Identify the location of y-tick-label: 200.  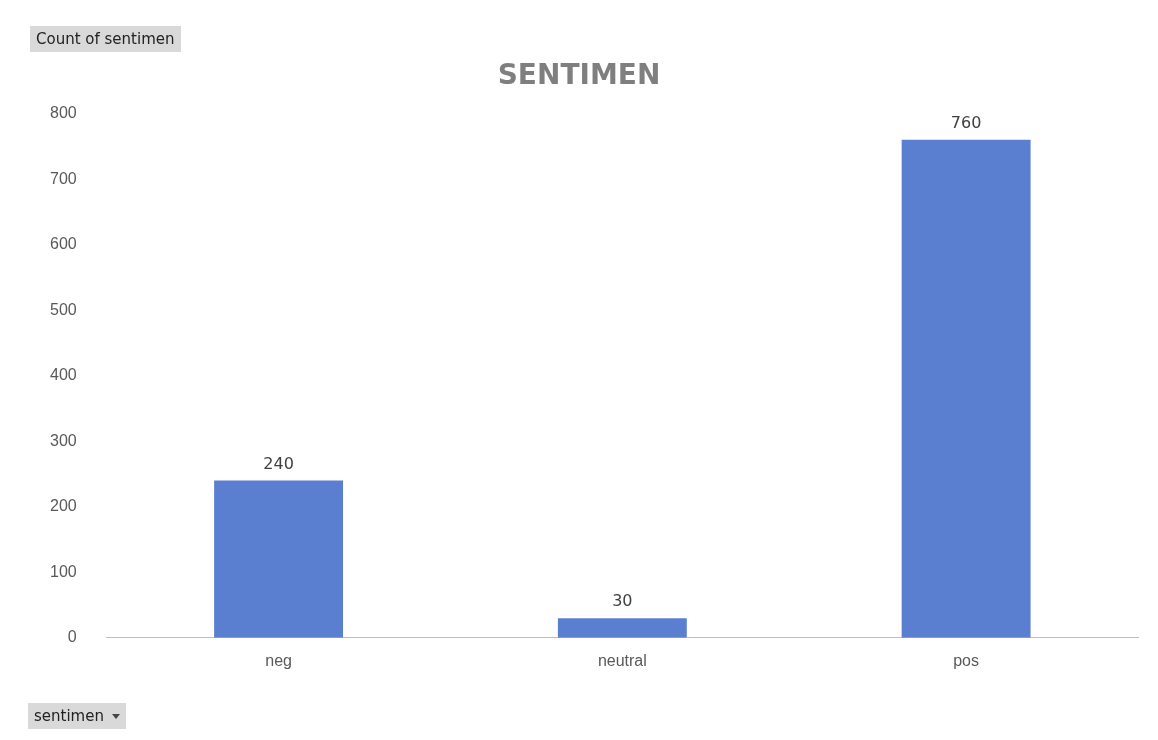
(63, 506).